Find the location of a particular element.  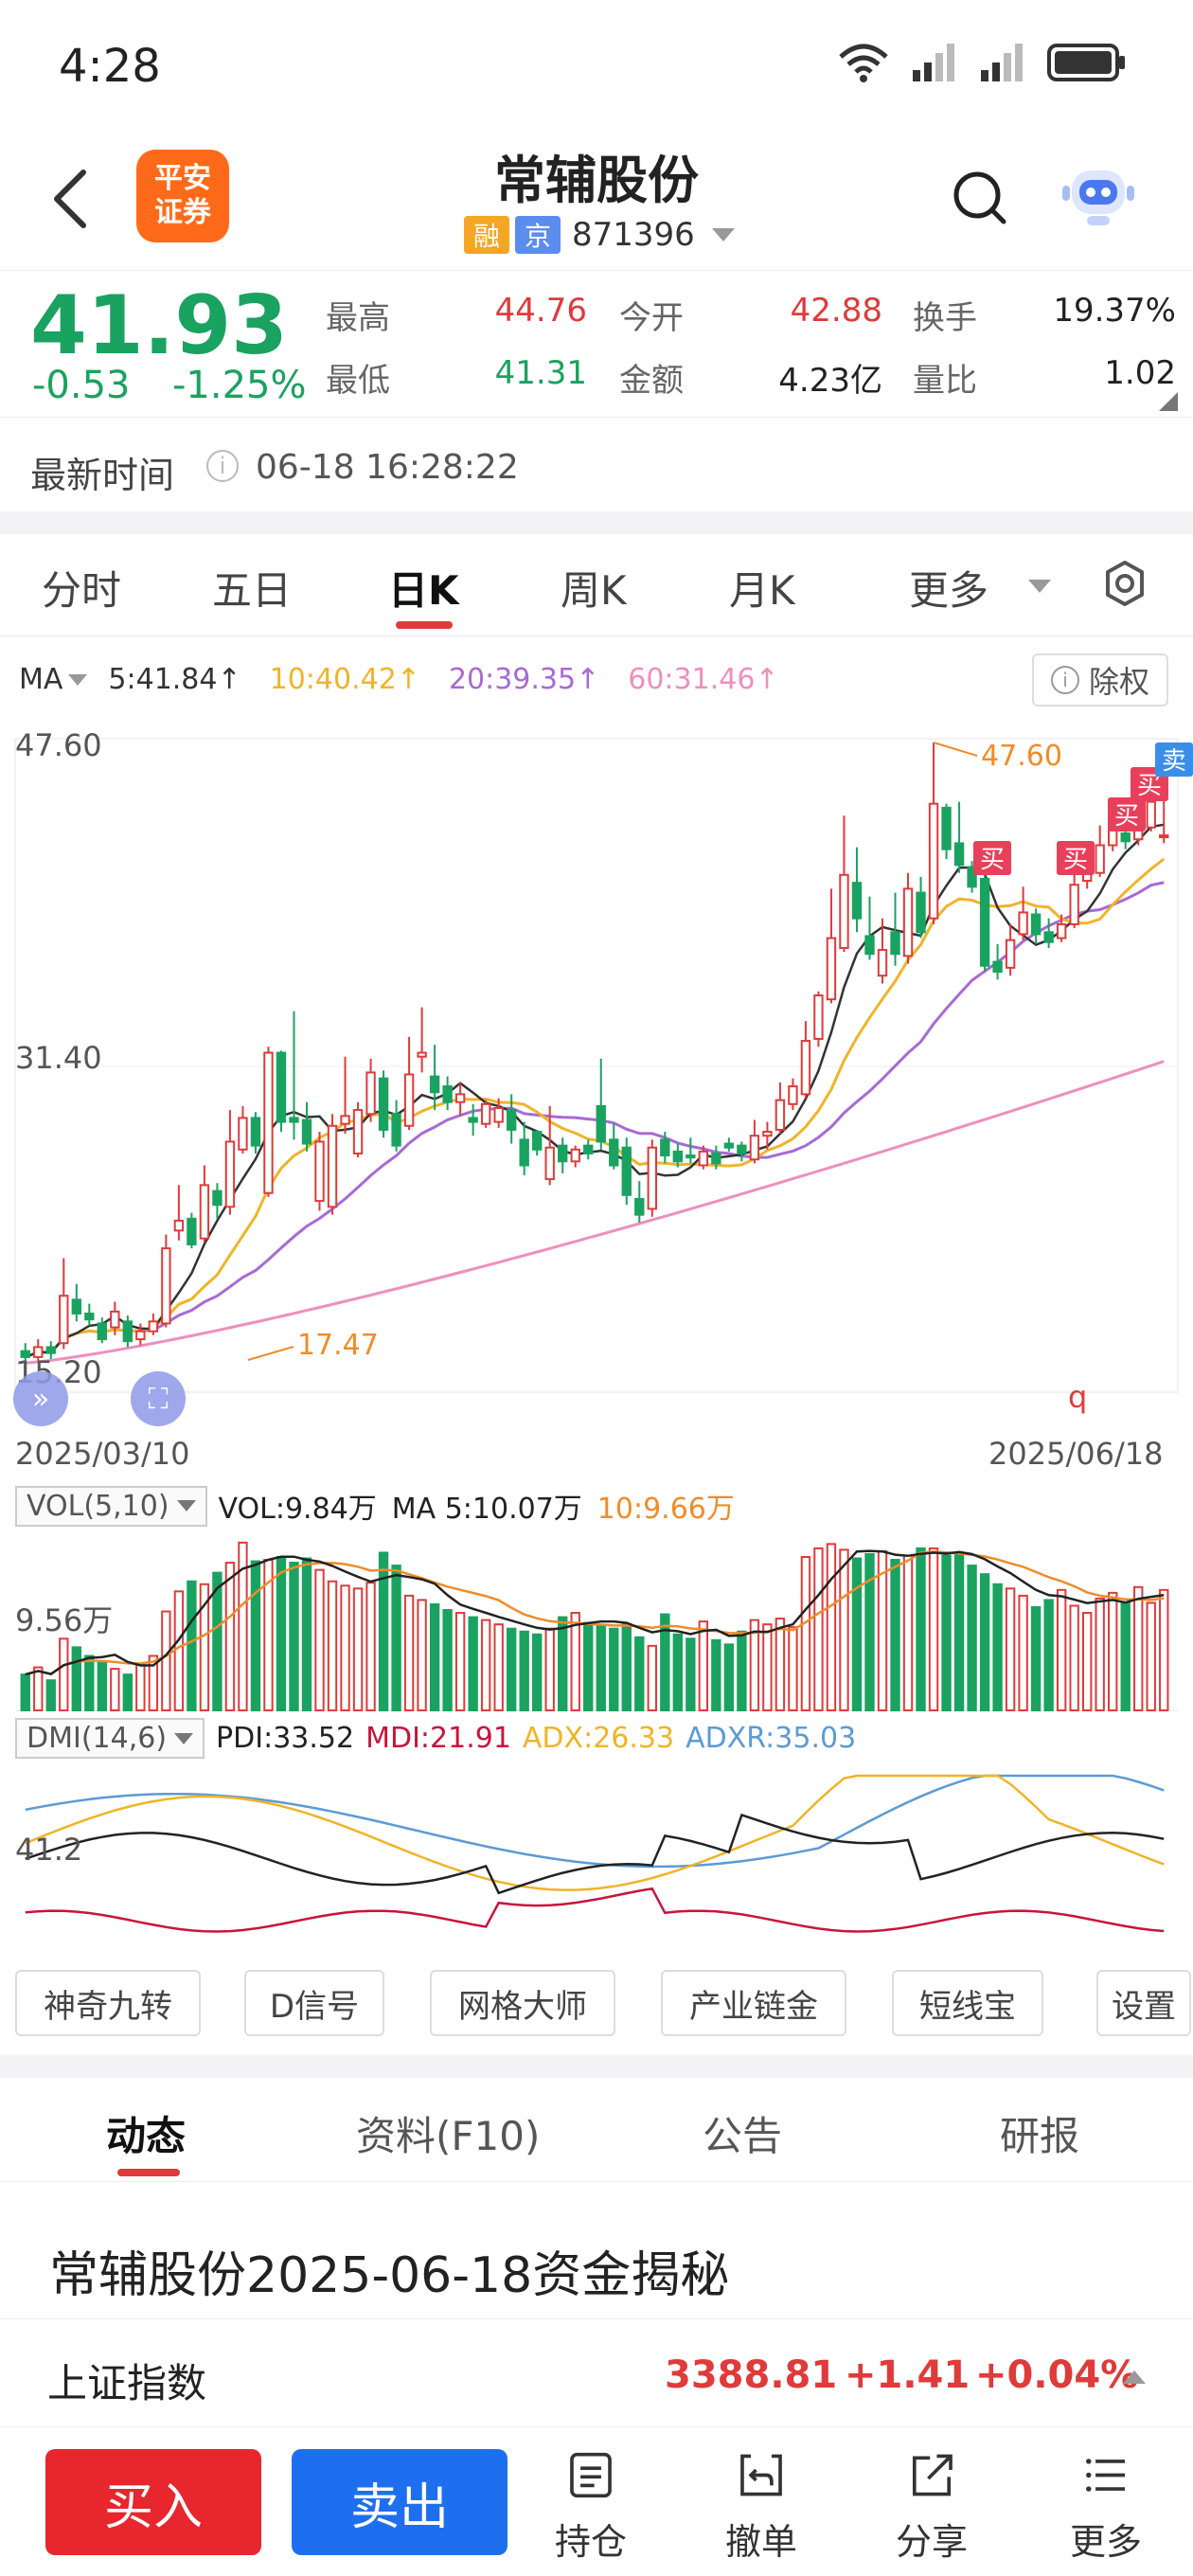

tab-five-day: 五日 is located at coordinates (252, 590).